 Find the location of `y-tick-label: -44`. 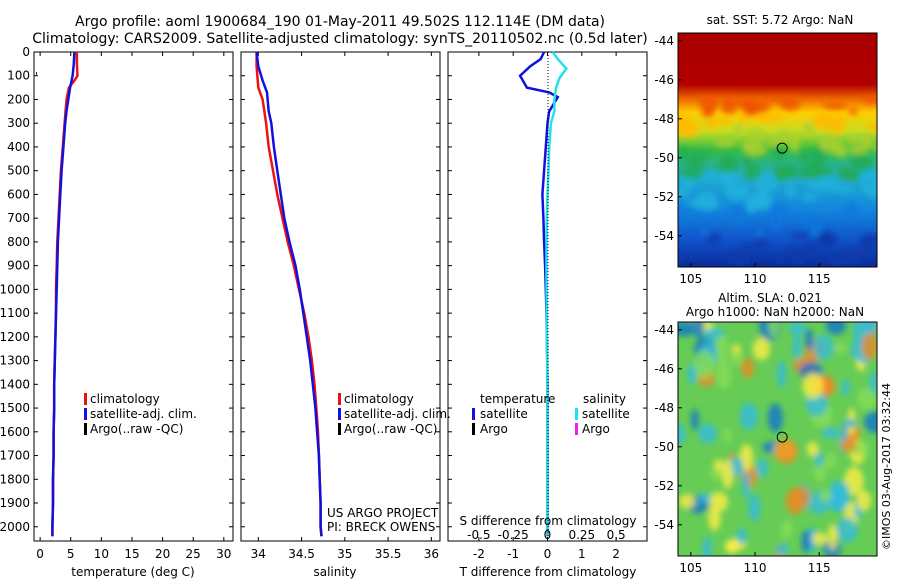

y-tick-label: -44 is located at coordinates (664, 330).